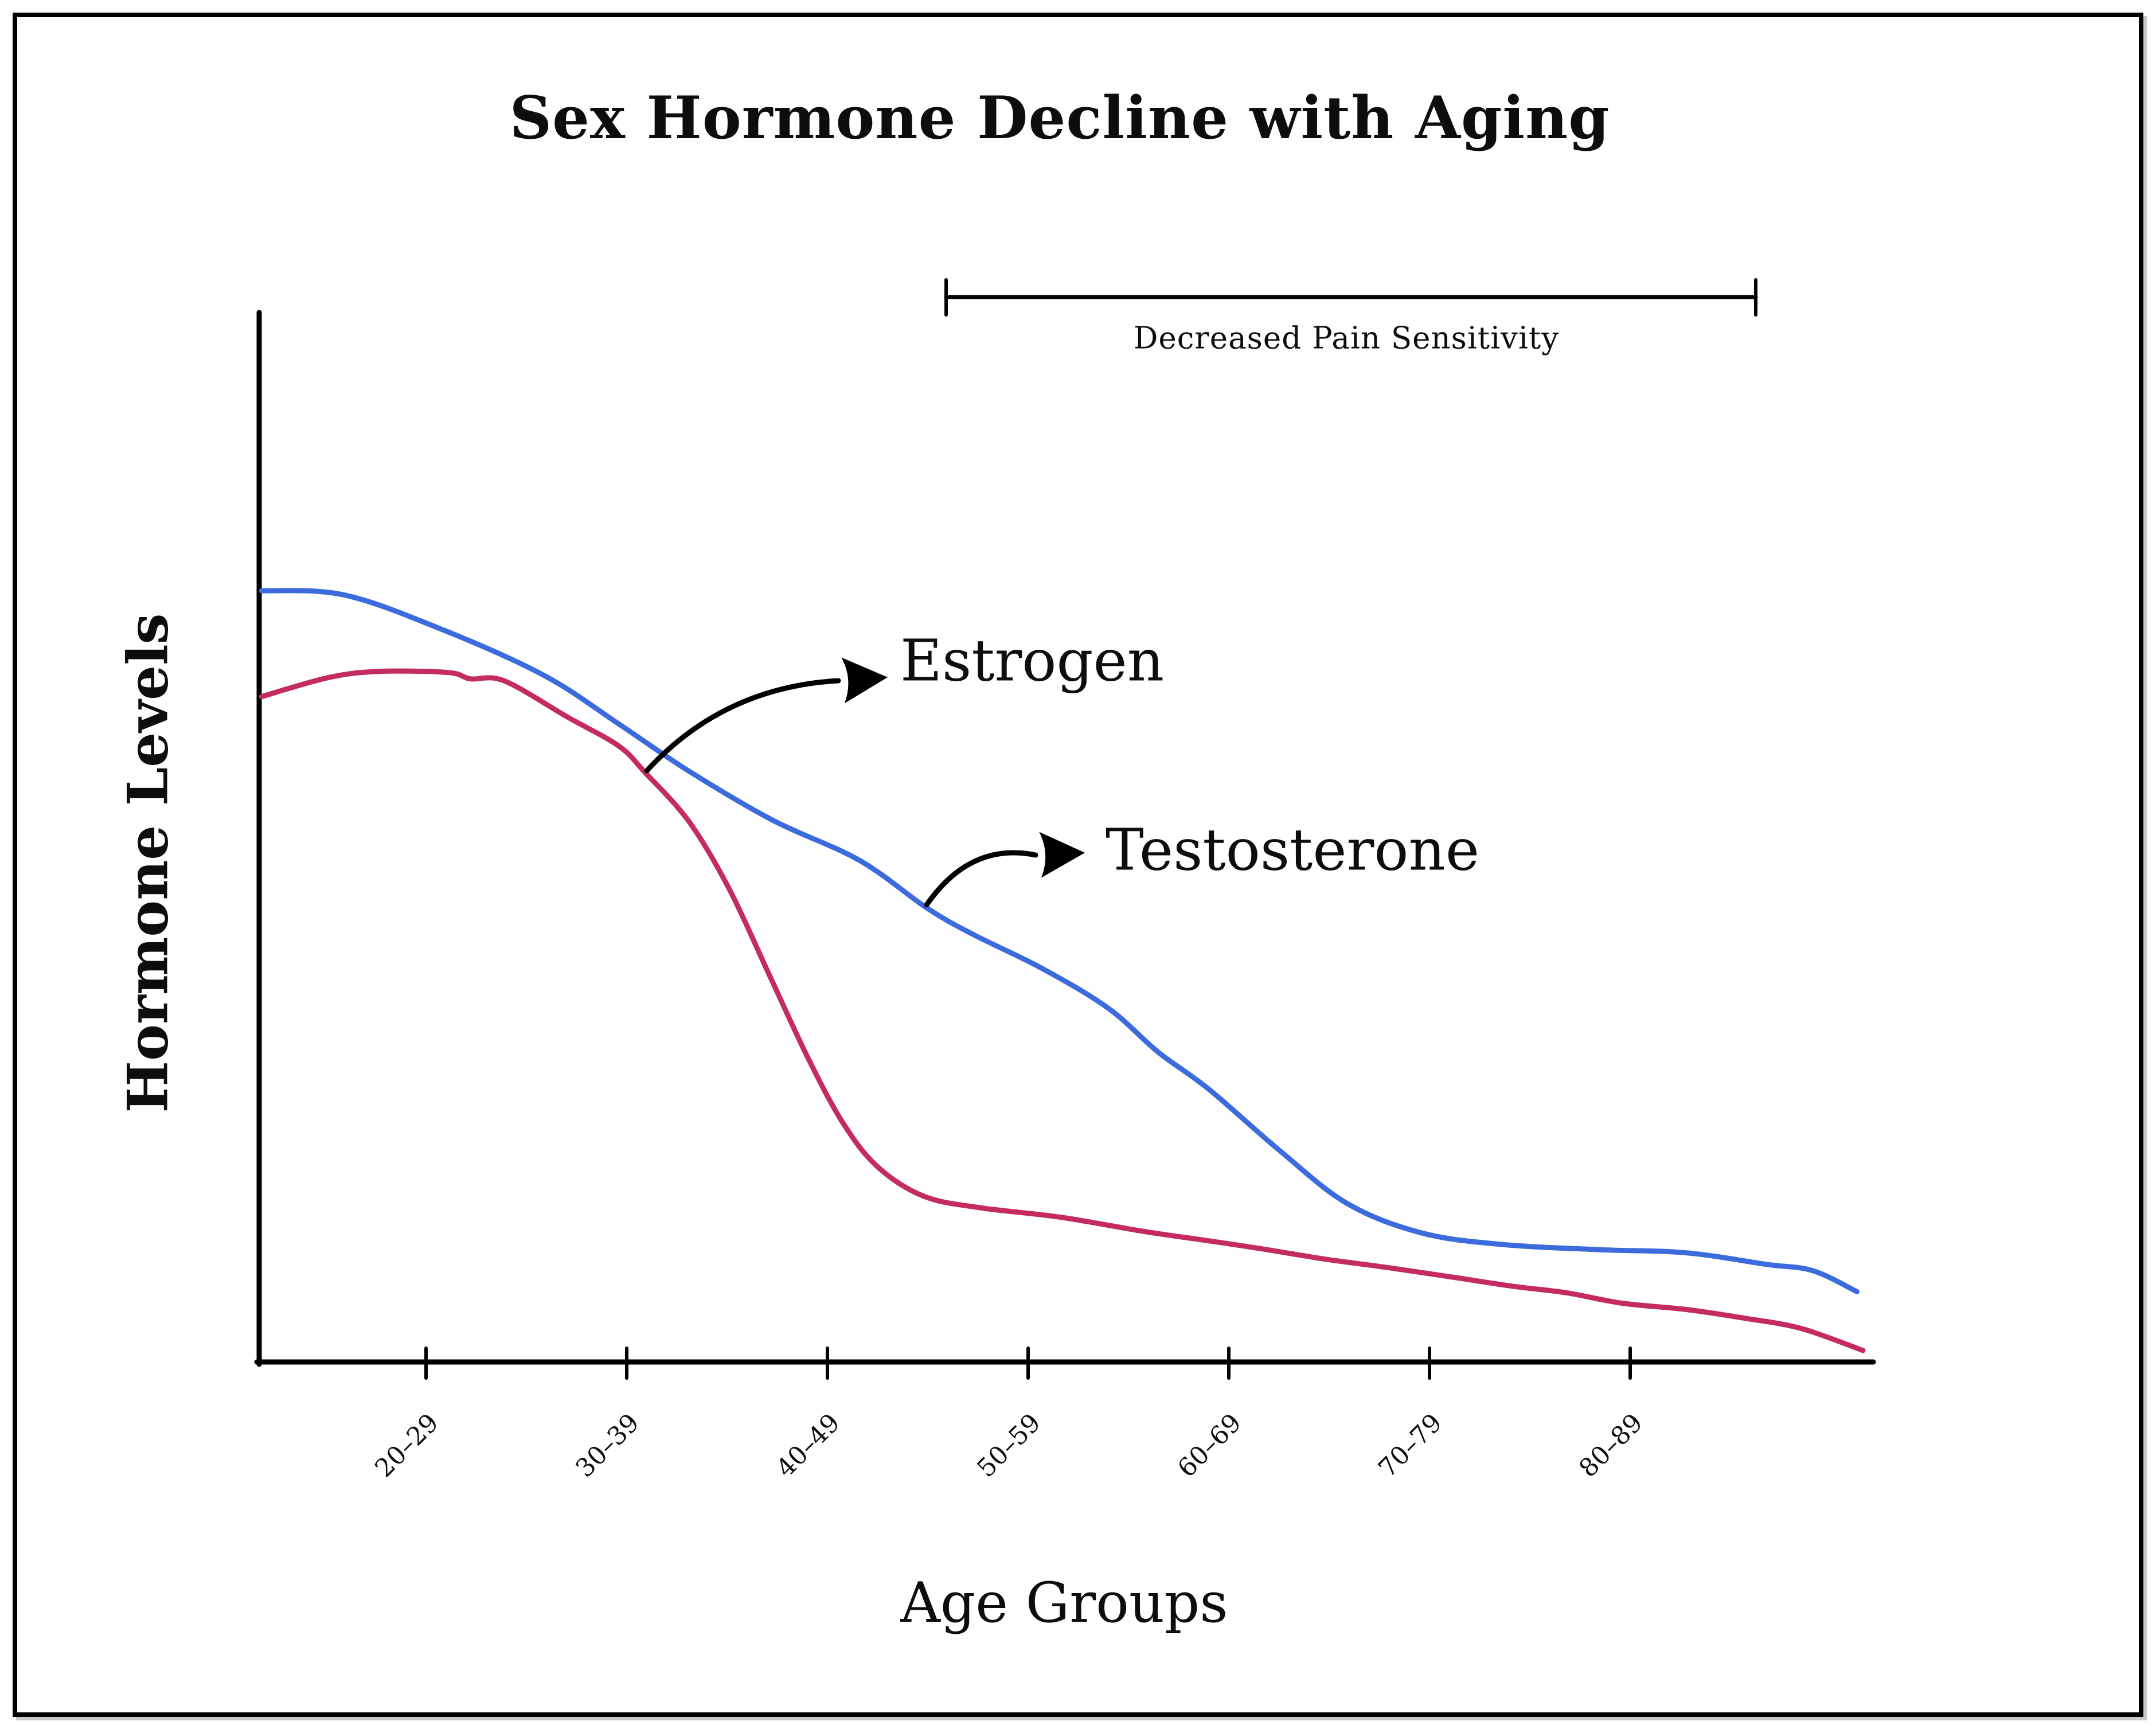  Describe the element at coordinates (742, 726) in the screenshot. I see `estrogen-arrow` at that location.